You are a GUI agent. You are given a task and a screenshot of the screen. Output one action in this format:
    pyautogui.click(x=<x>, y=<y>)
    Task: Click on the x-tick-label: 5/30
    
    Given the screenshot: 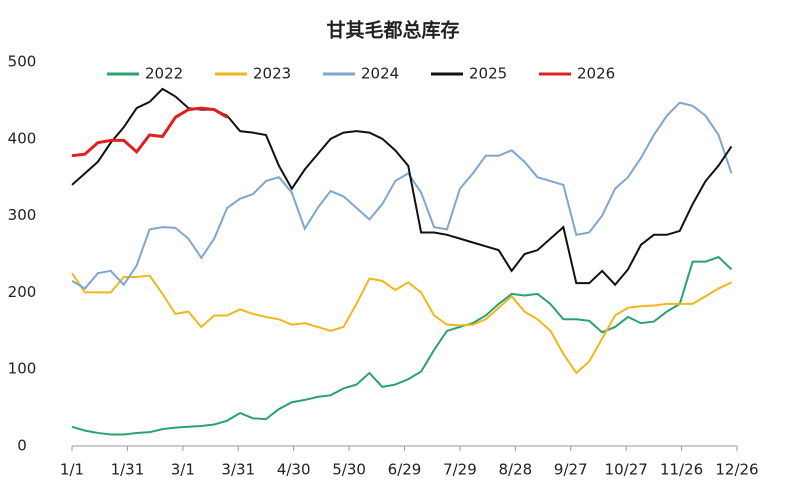 What is the action you would take?
    pyautogui.click(x=349, y=470)
    